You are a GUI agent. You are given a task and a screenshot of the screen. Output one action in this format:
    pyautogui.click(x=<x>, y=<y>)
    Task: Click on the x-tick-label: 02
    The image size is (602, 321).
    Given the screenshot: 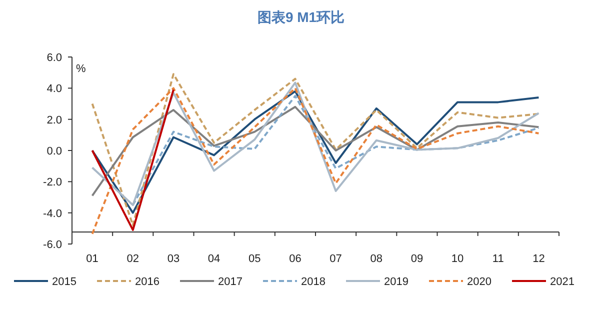 What is the action you would take?
    pyautogui.click(x=132, y=259)
    